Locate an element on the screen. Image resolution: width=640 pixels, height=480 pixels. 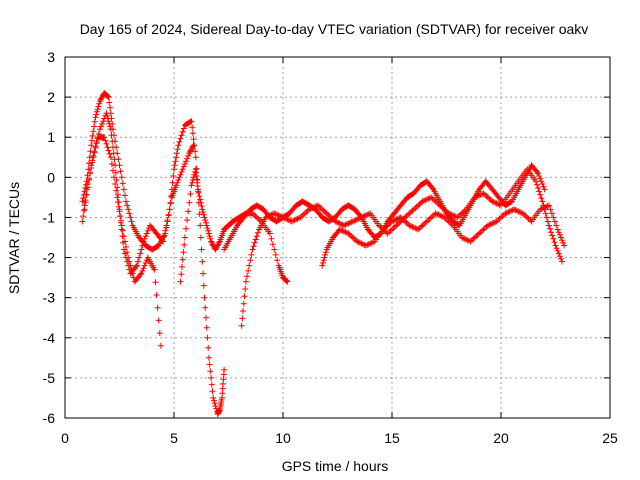
x-tick-label: 15 is located at coordinates (392, 438).